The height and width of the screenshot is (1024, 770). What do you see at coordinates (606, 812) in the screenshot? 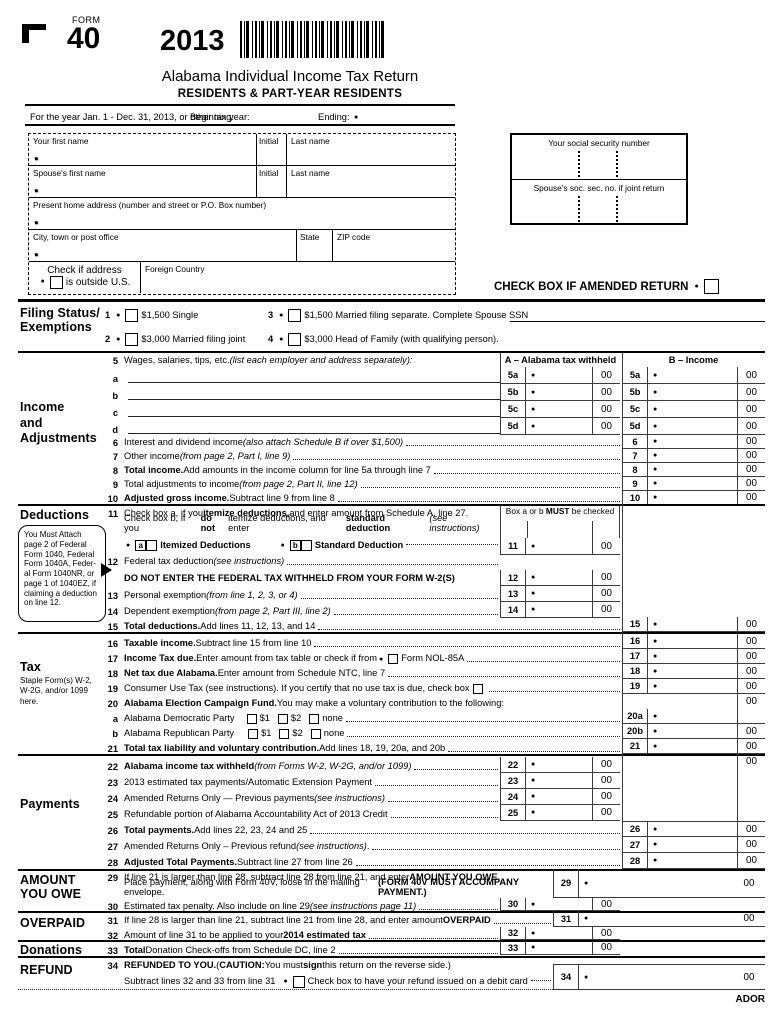
I see `cents: 00` at bounding box center [606, 812].